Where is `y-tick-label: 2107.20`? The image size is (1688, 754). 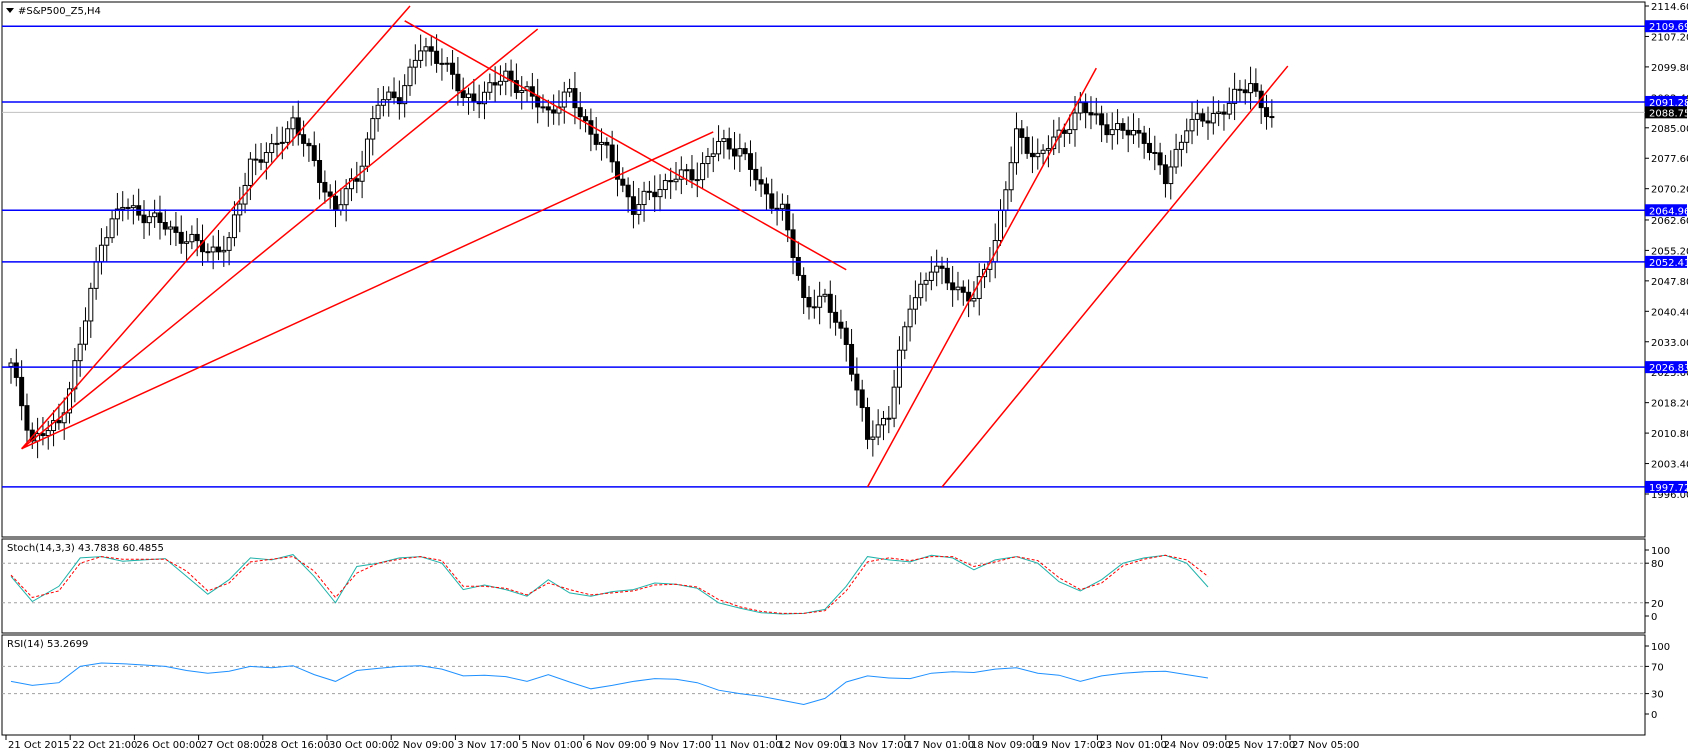
y-tick-label: 2107.20 is located at coordinates (1669, 37).